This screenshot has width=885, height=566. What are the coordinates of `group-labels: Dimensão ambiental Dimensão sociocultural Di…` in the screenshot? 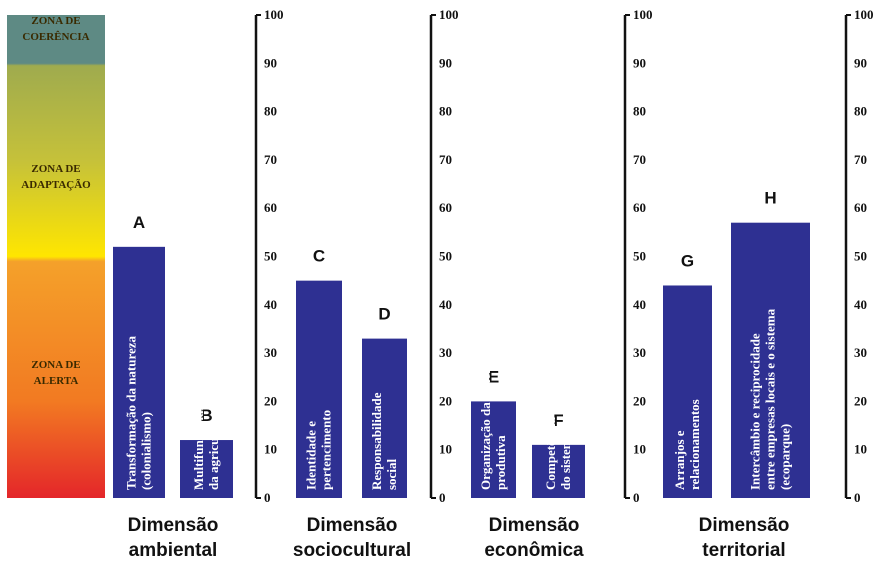 It's located at (459, 538).